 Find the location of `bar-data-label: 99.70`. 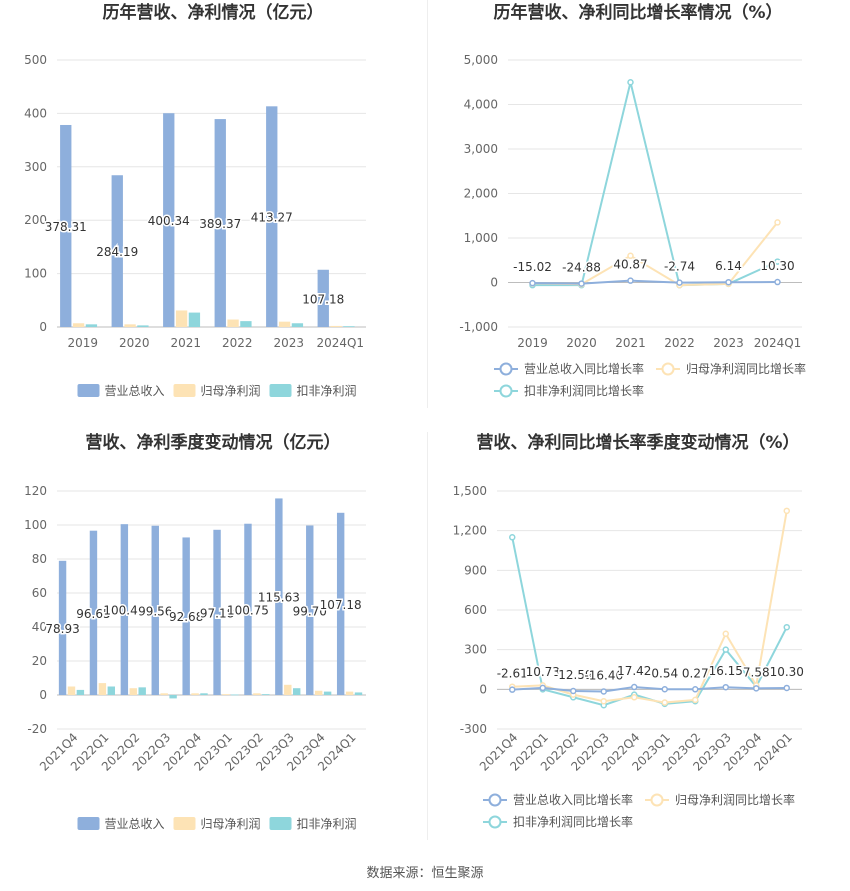

bar-data-label: 99.70 is located at coordinates (310, 611).